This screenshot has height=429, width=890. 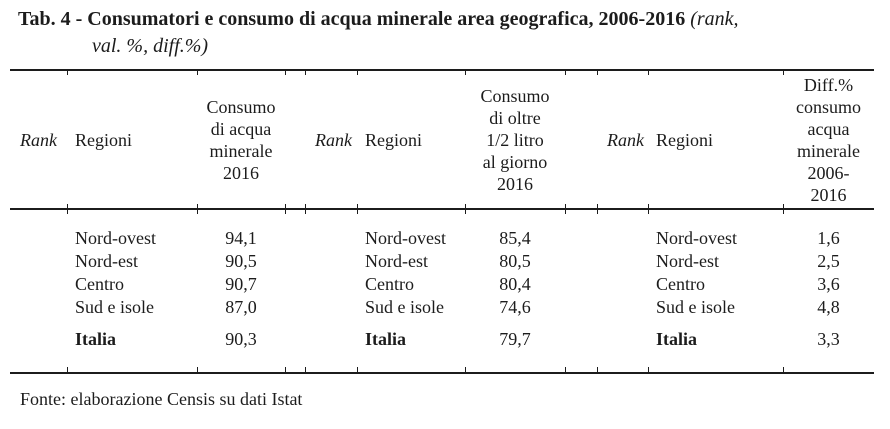 What do you see at coordinates (241, 284) in the screenshot?
I see `value-cell: 90,7` at bounding box center [241, 284].